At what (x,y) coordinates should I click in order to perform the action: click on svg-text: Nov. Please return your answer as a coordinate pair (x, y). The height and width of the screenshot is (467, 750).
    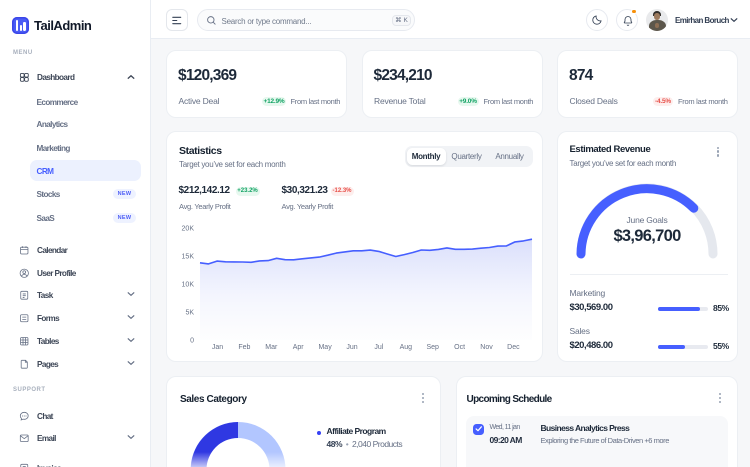
    Looking at the image, I should click on (486, 347).